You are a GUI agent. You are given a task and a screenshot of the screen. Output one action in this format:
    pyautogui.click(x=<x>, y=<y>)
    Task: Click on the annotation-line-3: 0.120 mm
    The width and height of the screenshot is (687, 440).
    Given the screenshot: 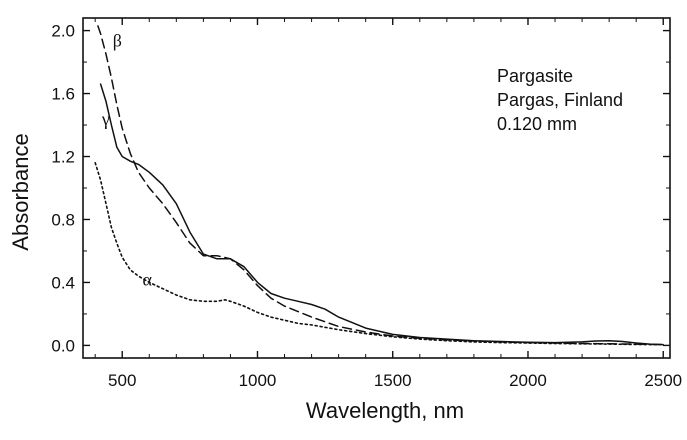 What is the action you would take?
    pyautogui.click(x=537, y=124)
    